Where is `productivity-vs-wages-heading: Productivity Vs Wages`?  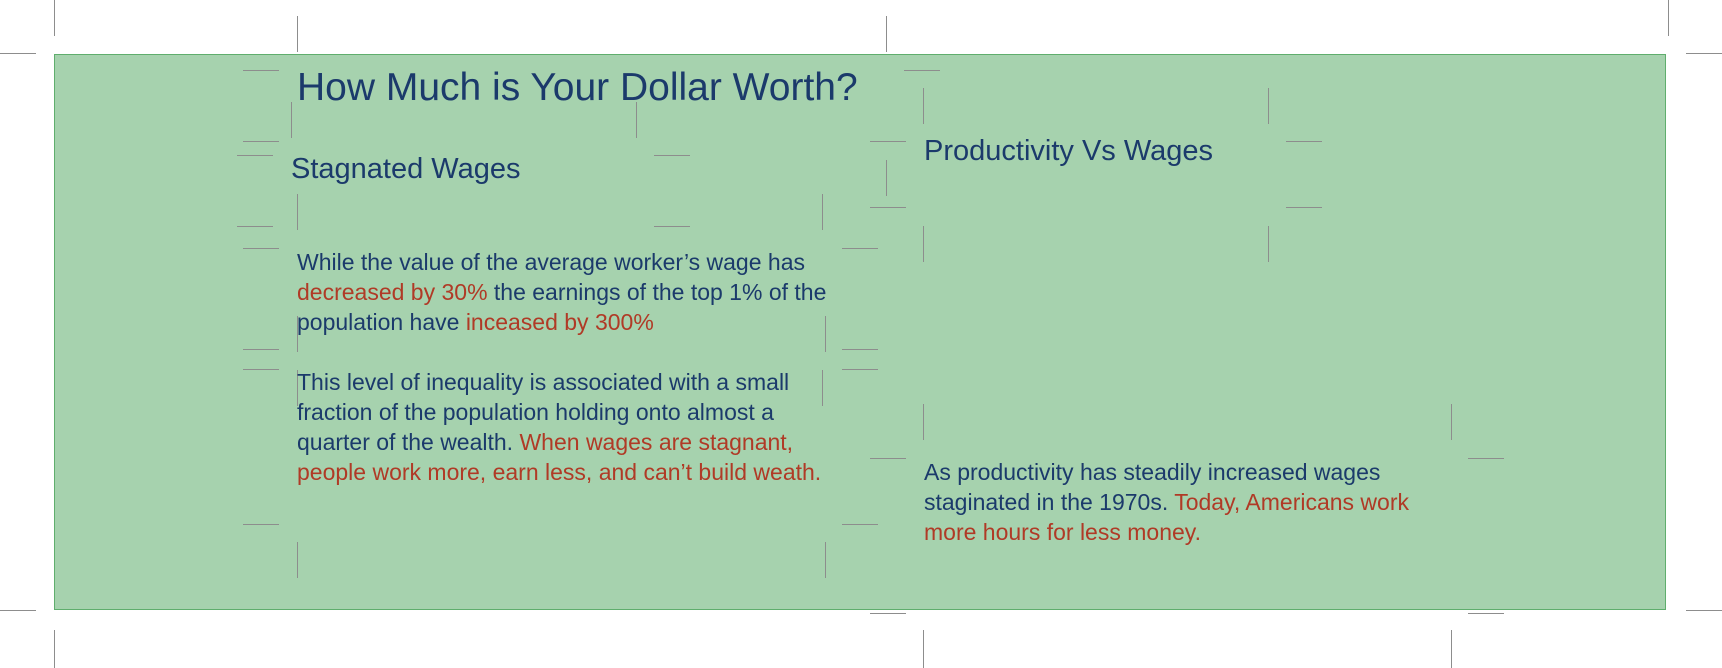 productivity-vs-wages-heading: Productivity Vs Wages is located at coordinates (1069, 151).